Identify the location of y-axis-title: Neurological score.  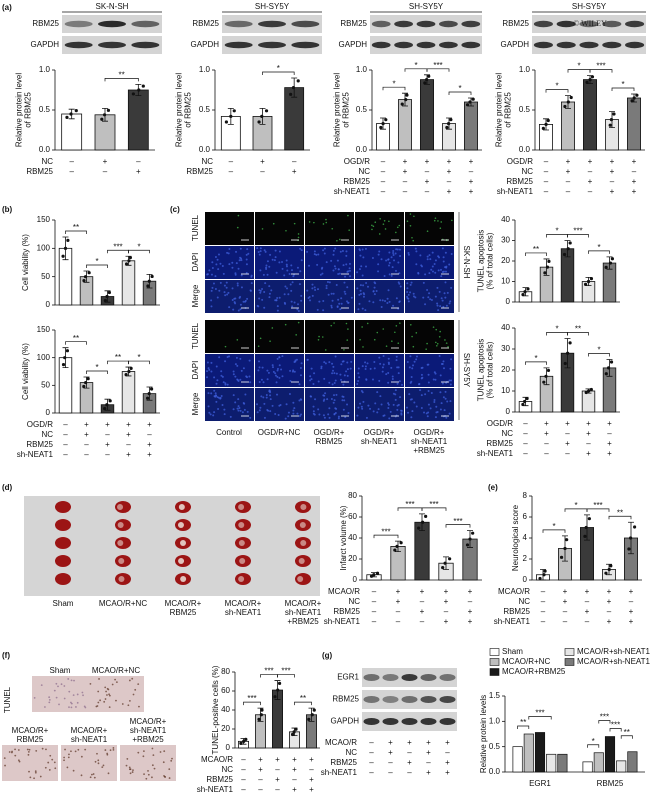
(515, 537).